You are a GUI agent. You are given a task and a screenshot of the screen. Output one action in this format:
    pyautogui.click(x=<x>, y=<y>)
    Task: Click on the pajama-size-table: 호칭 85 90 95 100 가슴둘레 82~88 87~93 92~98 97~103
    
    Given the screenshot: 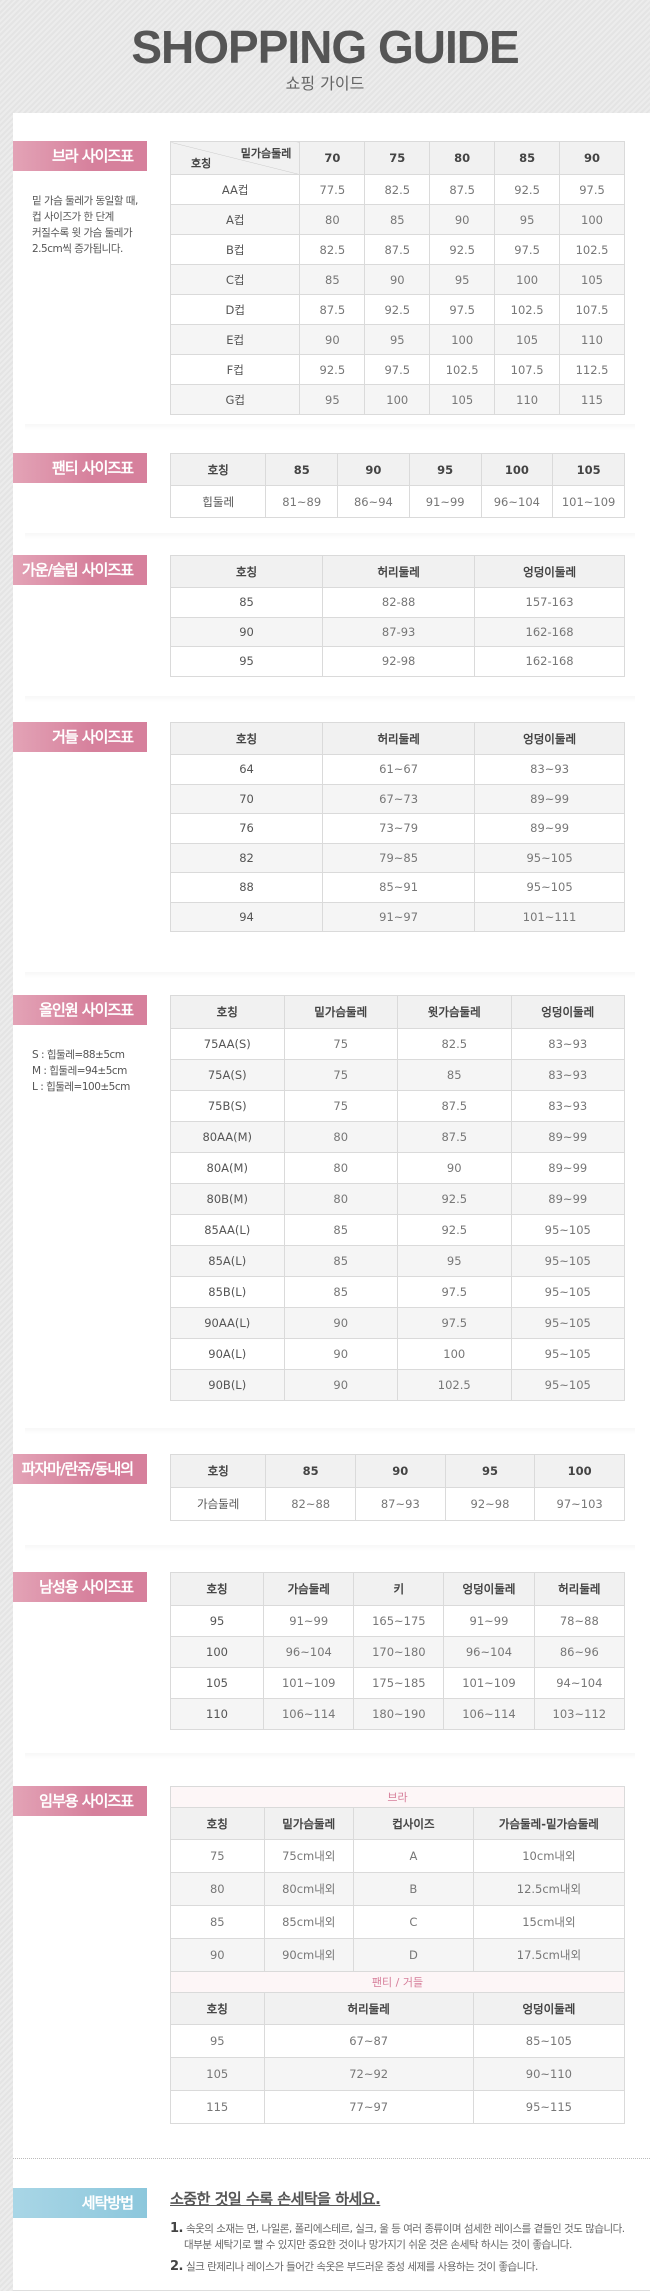 What is the action you would take?
    pyautogui.click(x=397, y=1487)
    